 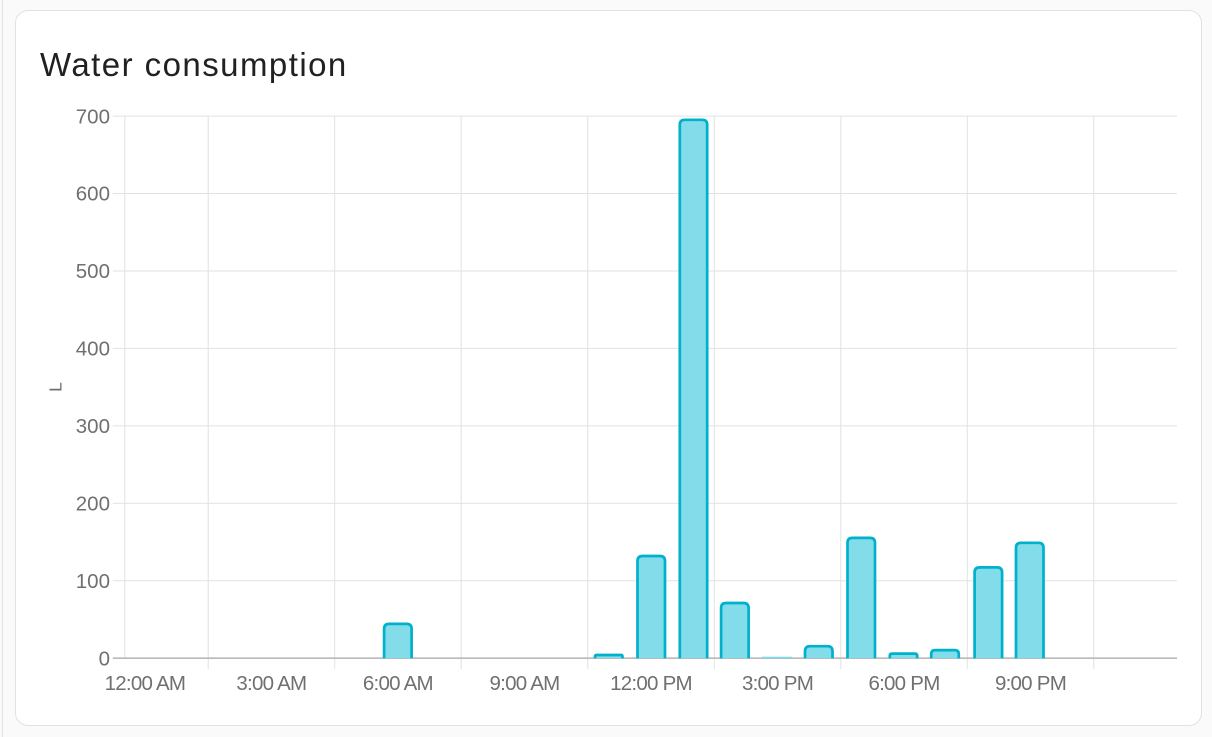 What do you see at coordinates (651, 683) in the screenshot?
I see `svg-text: 12:00 PM` at bounding box center [651, 683].